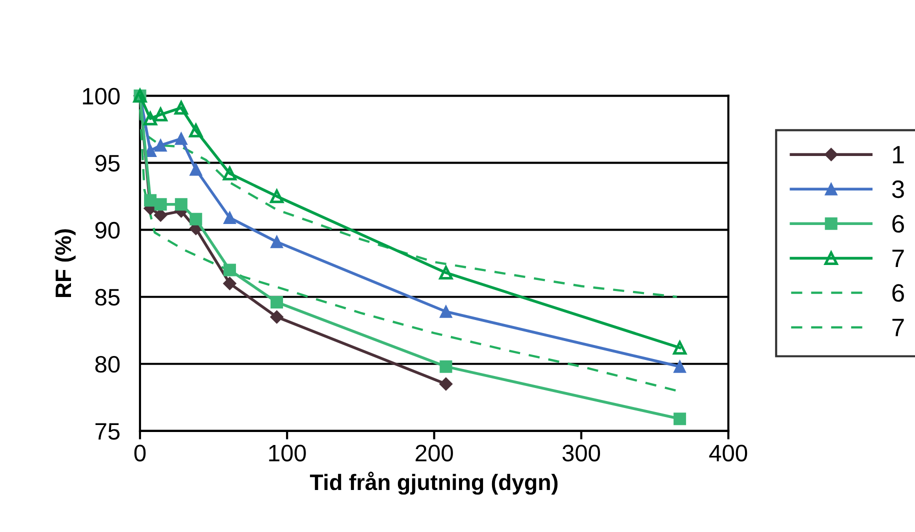  What do you see at coordinates (107, 364) in the screenshot?
I see `y-tick-label: 80` at bounding box center [107, 364].